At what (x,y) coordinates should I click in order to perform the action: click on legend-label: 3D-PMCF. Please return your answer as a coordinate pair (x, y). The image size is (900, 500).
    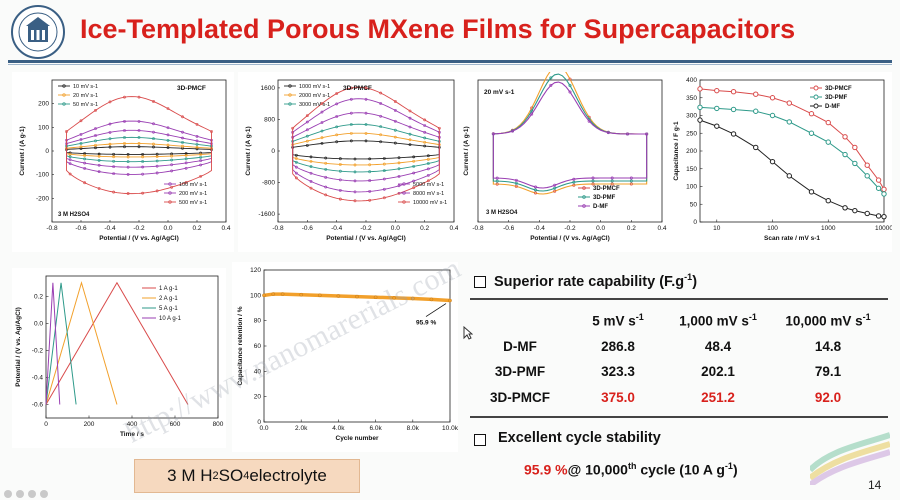
    Looking at the image, I should click on (838, 89).